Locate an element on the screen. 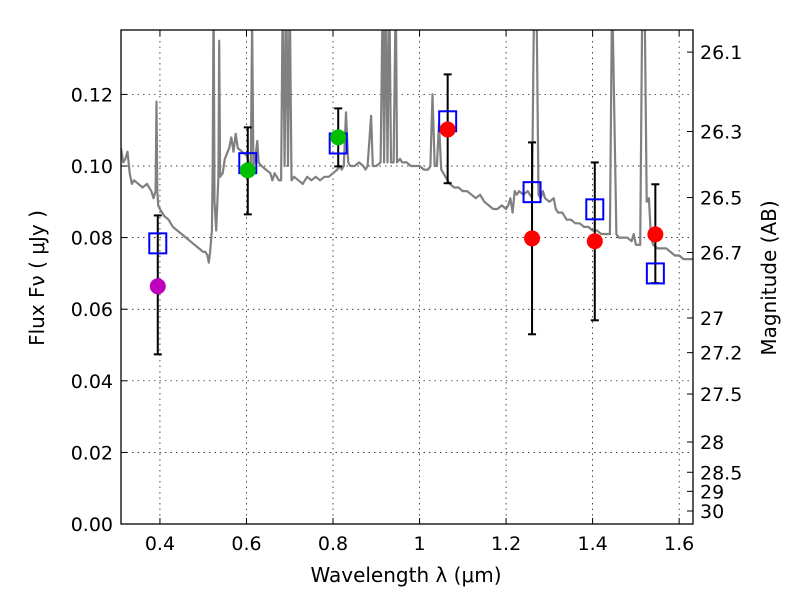 This screenshot has width=800, height=600. right-tick-label: 26.1 is located at coordinates (721, 53).